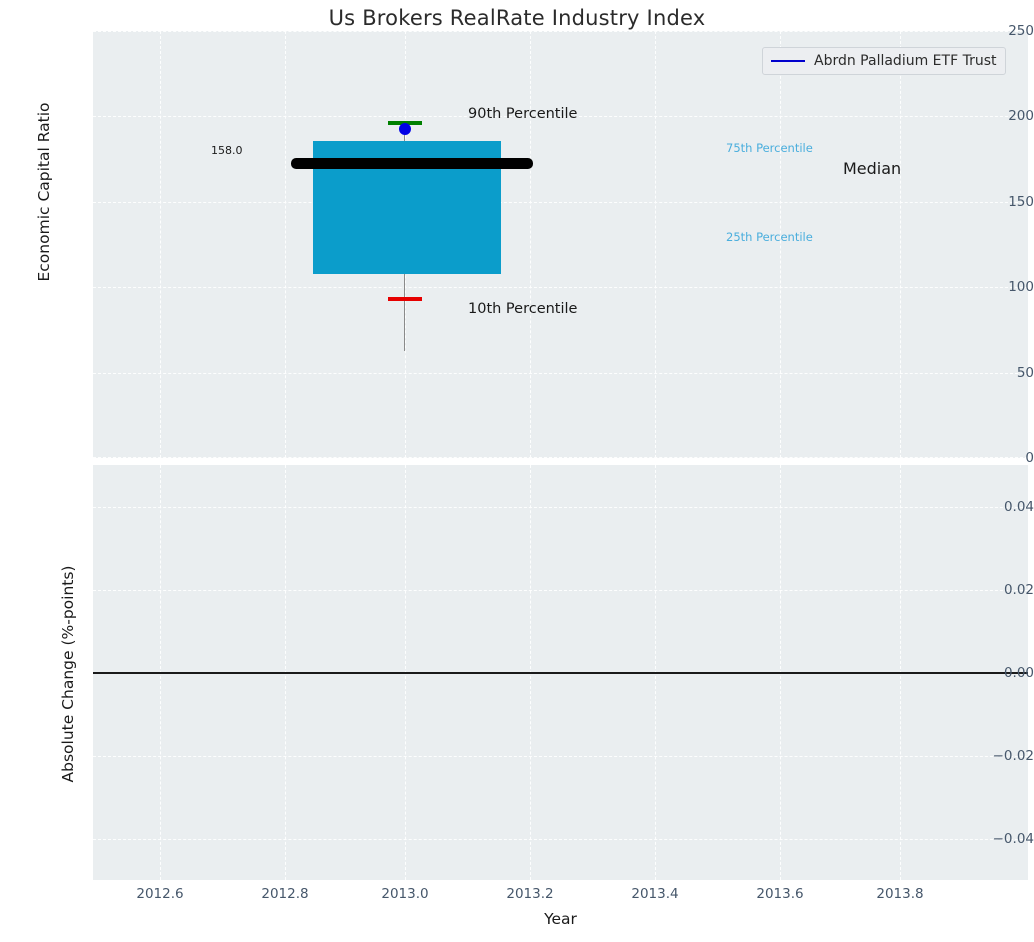 The width and height of the screenshot is (1034, 942). Describe the element at coordinates (788, 61) in the screenshot. I see `legend-line-icon` at that location.